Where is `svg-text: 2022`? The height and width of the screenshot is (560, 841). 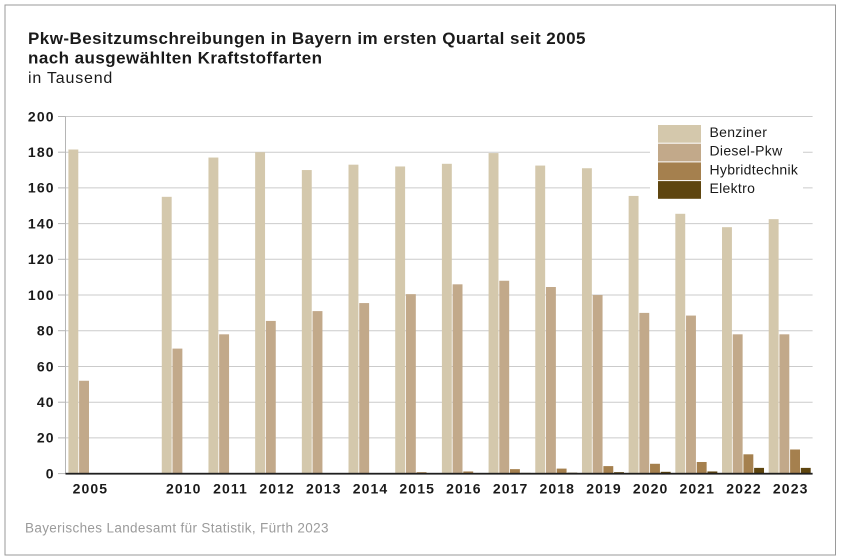
svg-text: 2022 is located at coordinates (744, 489).